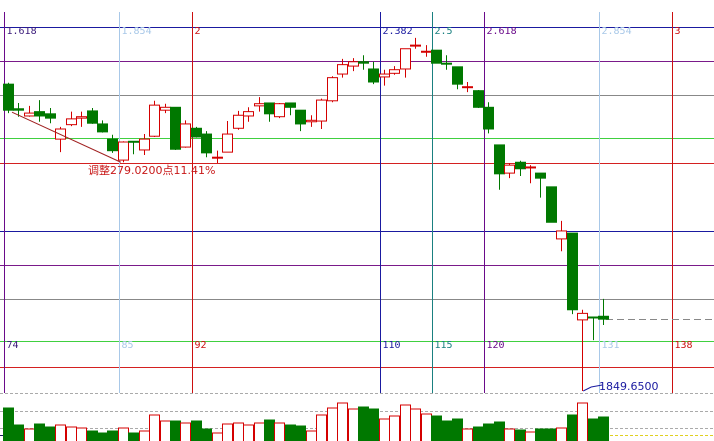 The width and height of the screenshot is (714, 441). I want to click on fib-bar-label: 110, so click(392, 345).